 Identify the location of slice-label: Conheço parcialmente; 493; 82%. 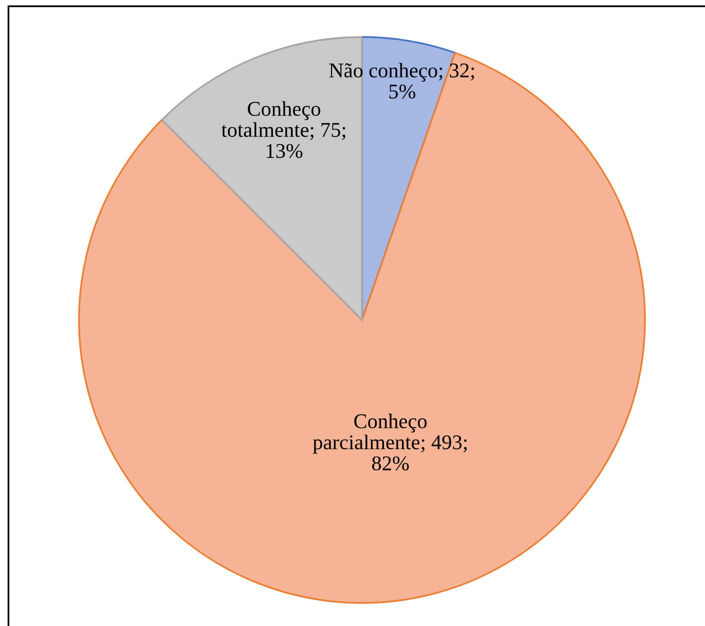
(389, 442).